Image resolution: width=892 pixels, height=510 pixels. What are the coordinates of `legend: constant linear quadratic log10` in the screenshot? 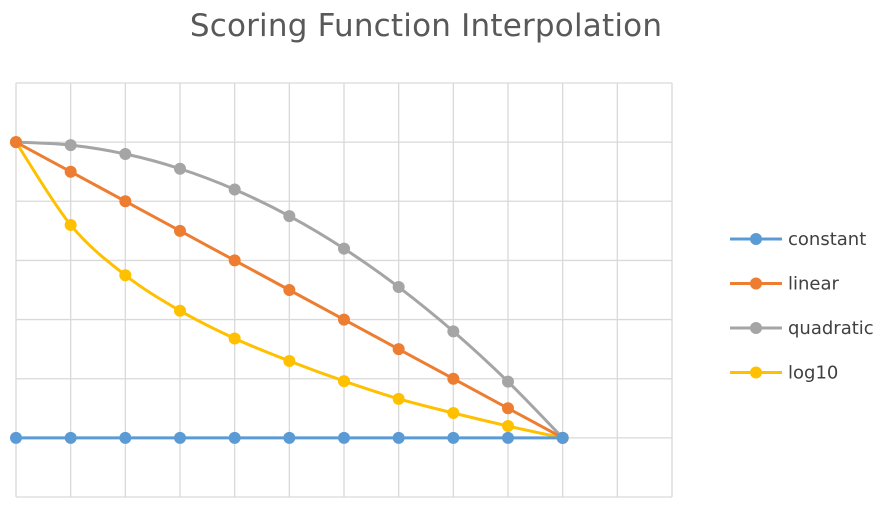 It's located at (802, 306).